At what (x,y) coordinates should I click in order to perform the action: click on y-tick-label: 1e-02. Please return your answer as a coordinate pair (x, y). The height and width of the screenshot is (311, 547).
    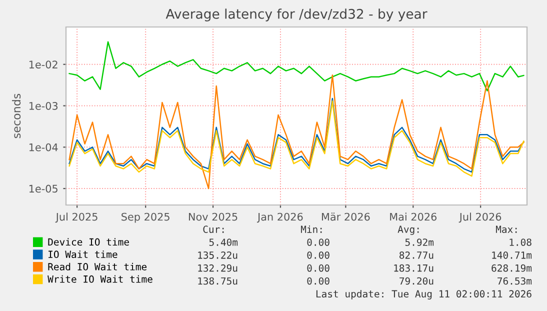
    Looking at the image, I should click on (43, 64).